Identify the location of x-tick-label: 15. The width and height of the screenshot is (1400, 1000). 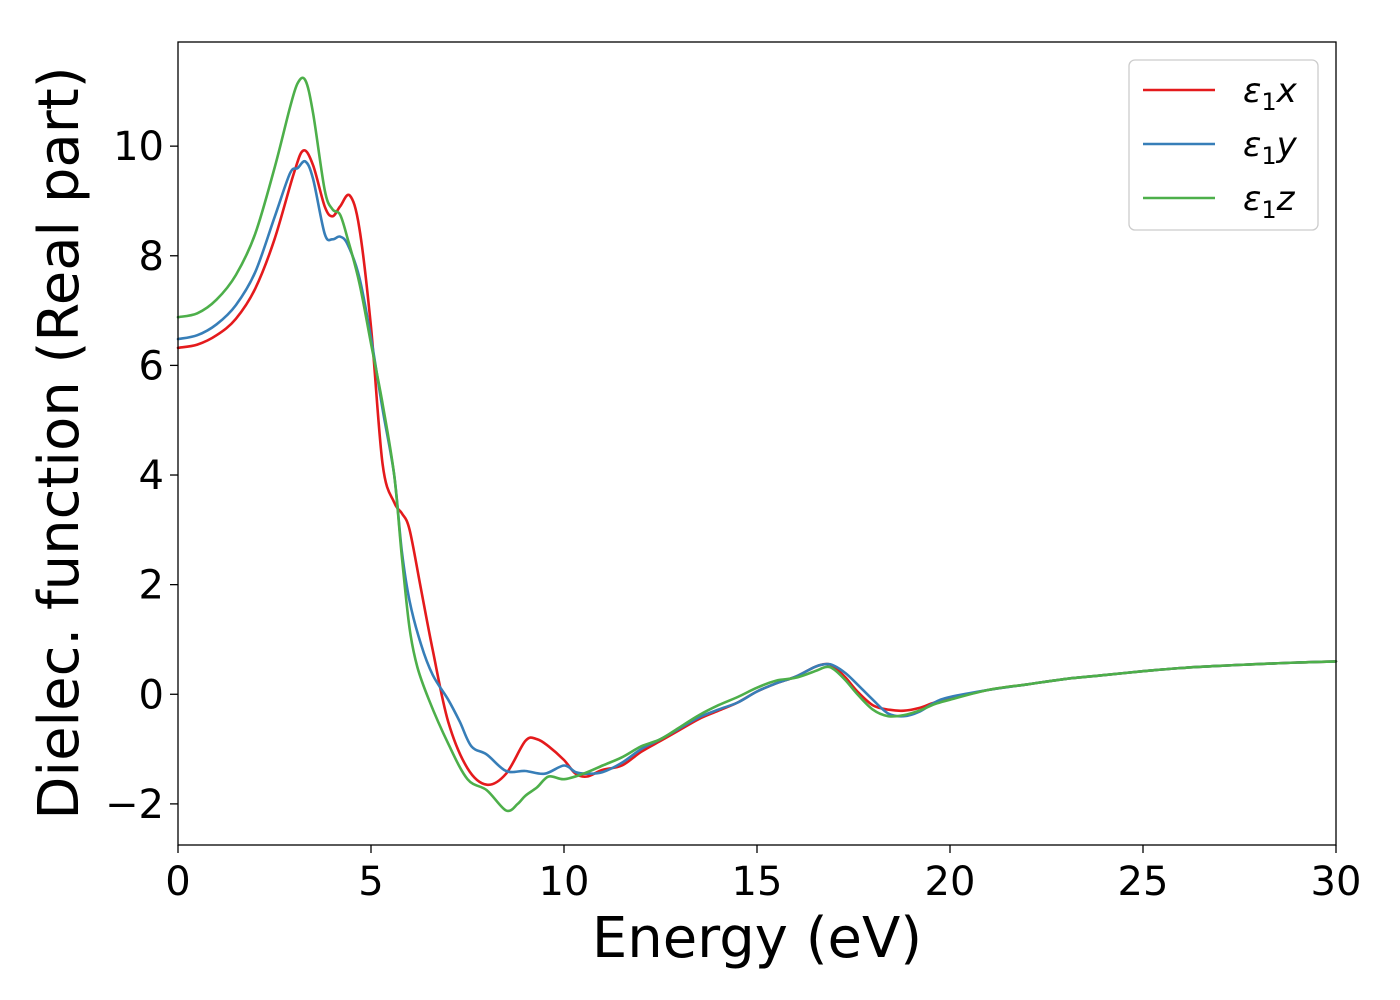
(757, 882).